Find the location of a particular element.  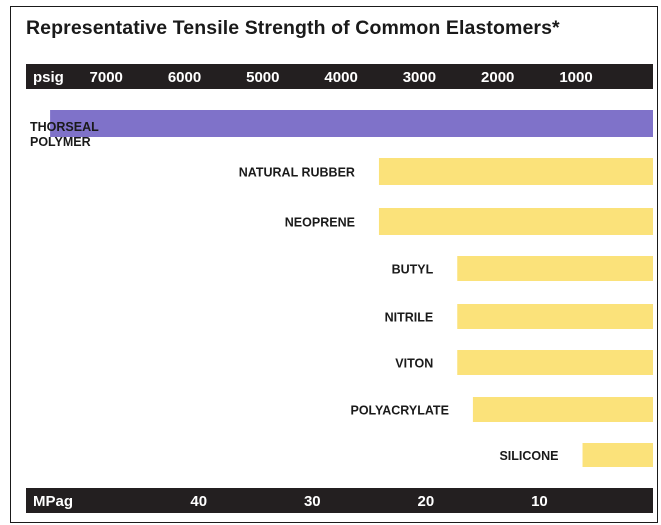

top-axis-band is located at coordinates (339, 76).